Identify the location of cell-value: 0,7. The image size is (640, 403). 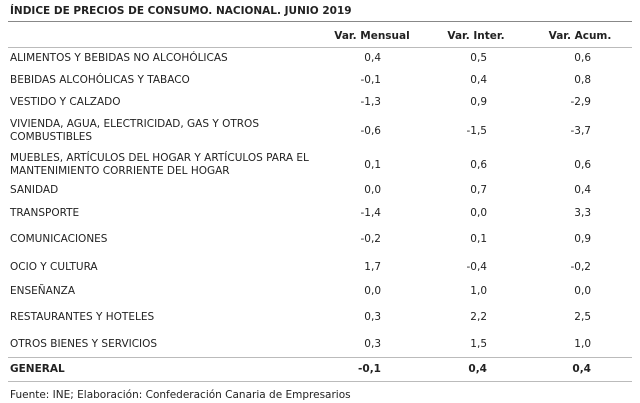
(478, 190).